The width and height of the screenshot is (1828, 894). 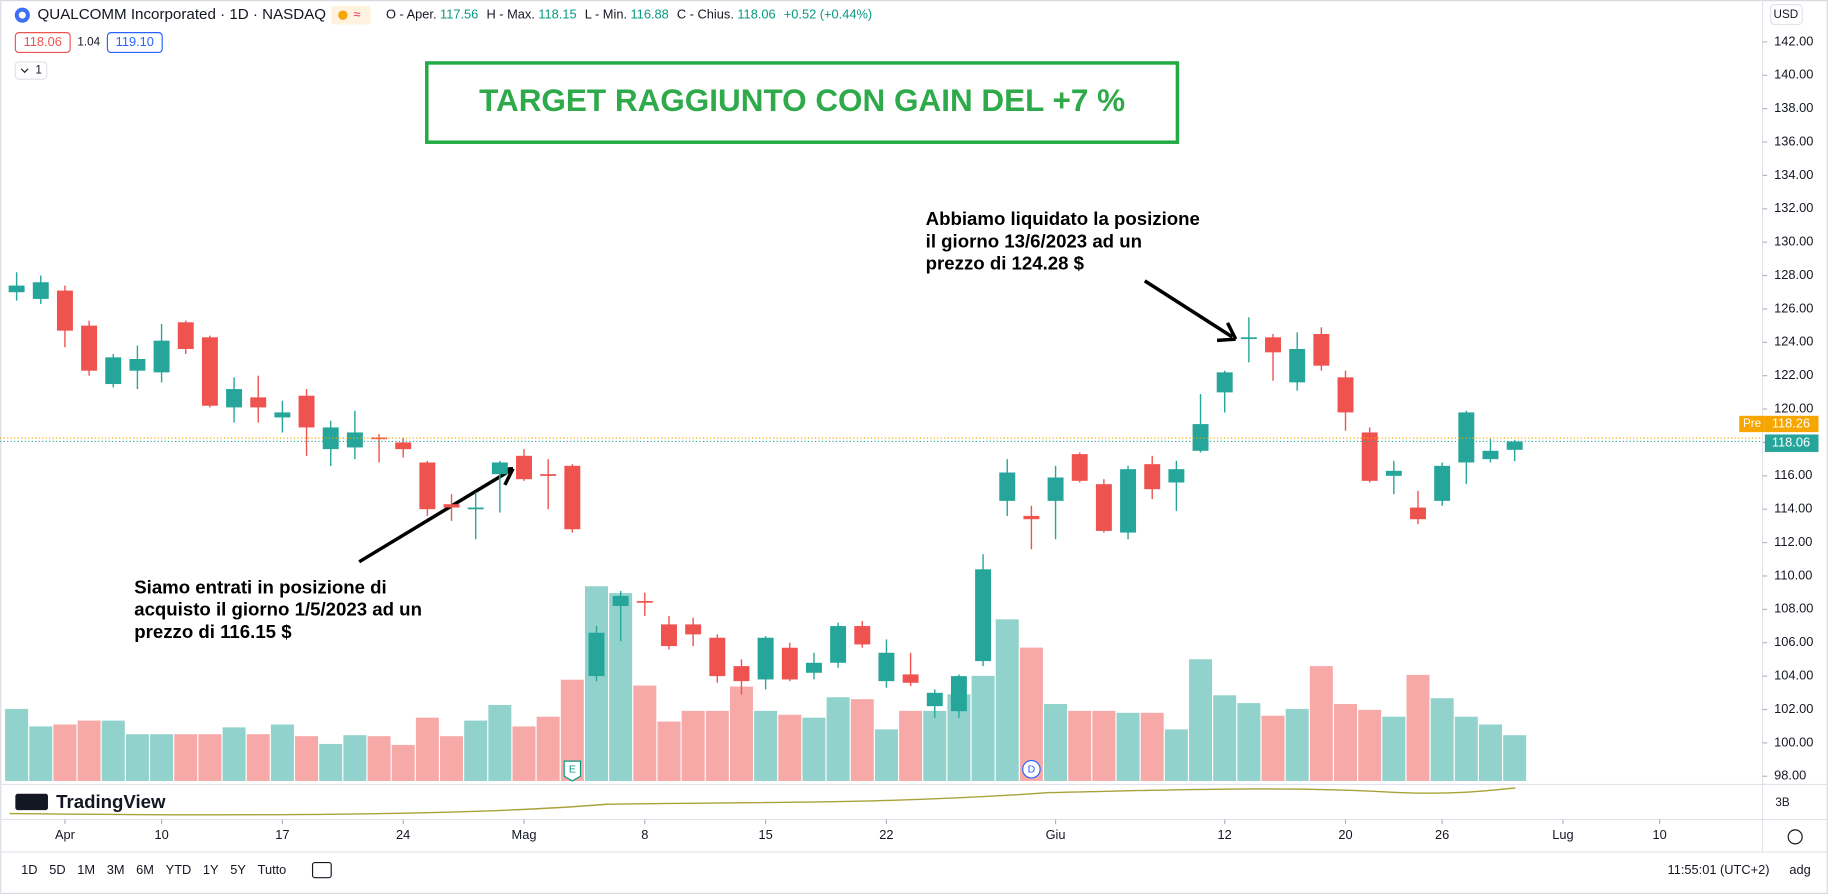 What do you see at coordinates (24, 71) in the screenshot?
I see `chevron` at bounding box center [24, 71].